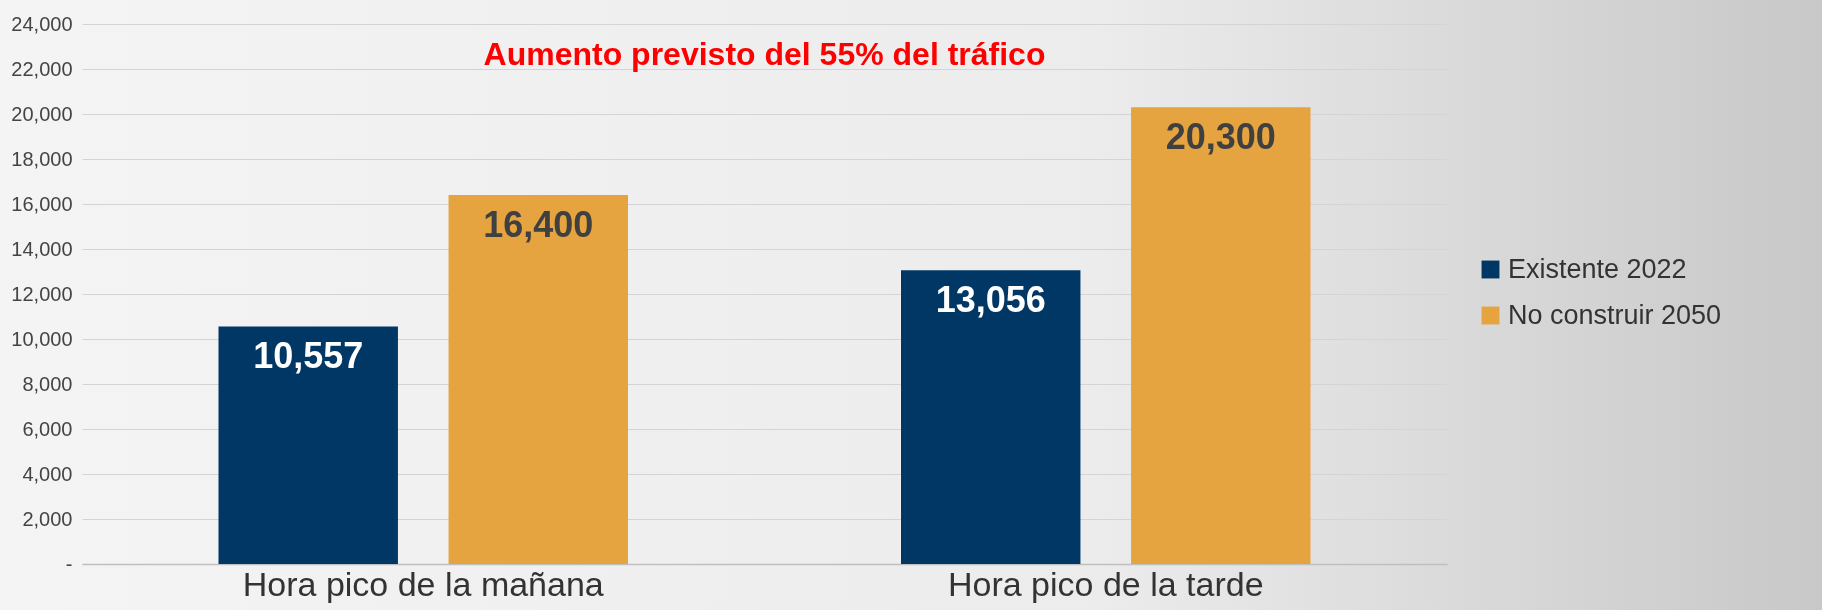 This screenshot has height=610, width=1822. Describe the element at coordinates (538, 224) in the screenshot. I see `data-label: 16,400` at that location.